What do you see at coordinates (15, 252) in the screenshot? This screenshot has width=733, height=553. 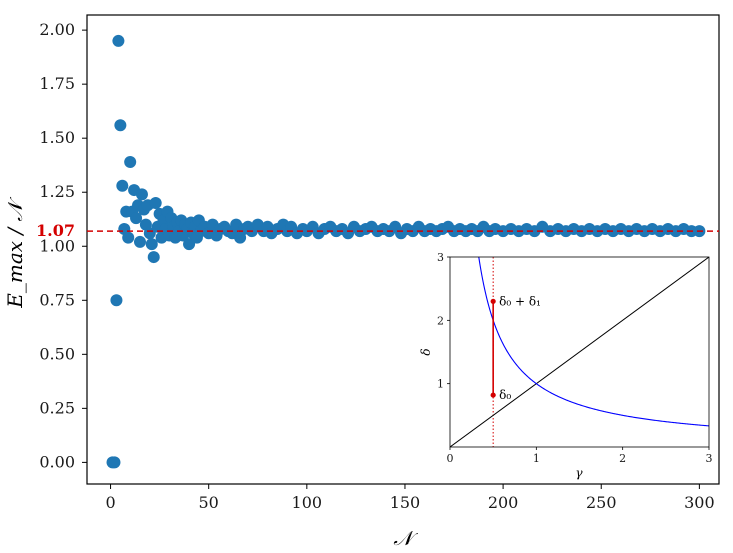 I see `y-axis-label: E_max / 𝒩` at bounding box center [15, 252].